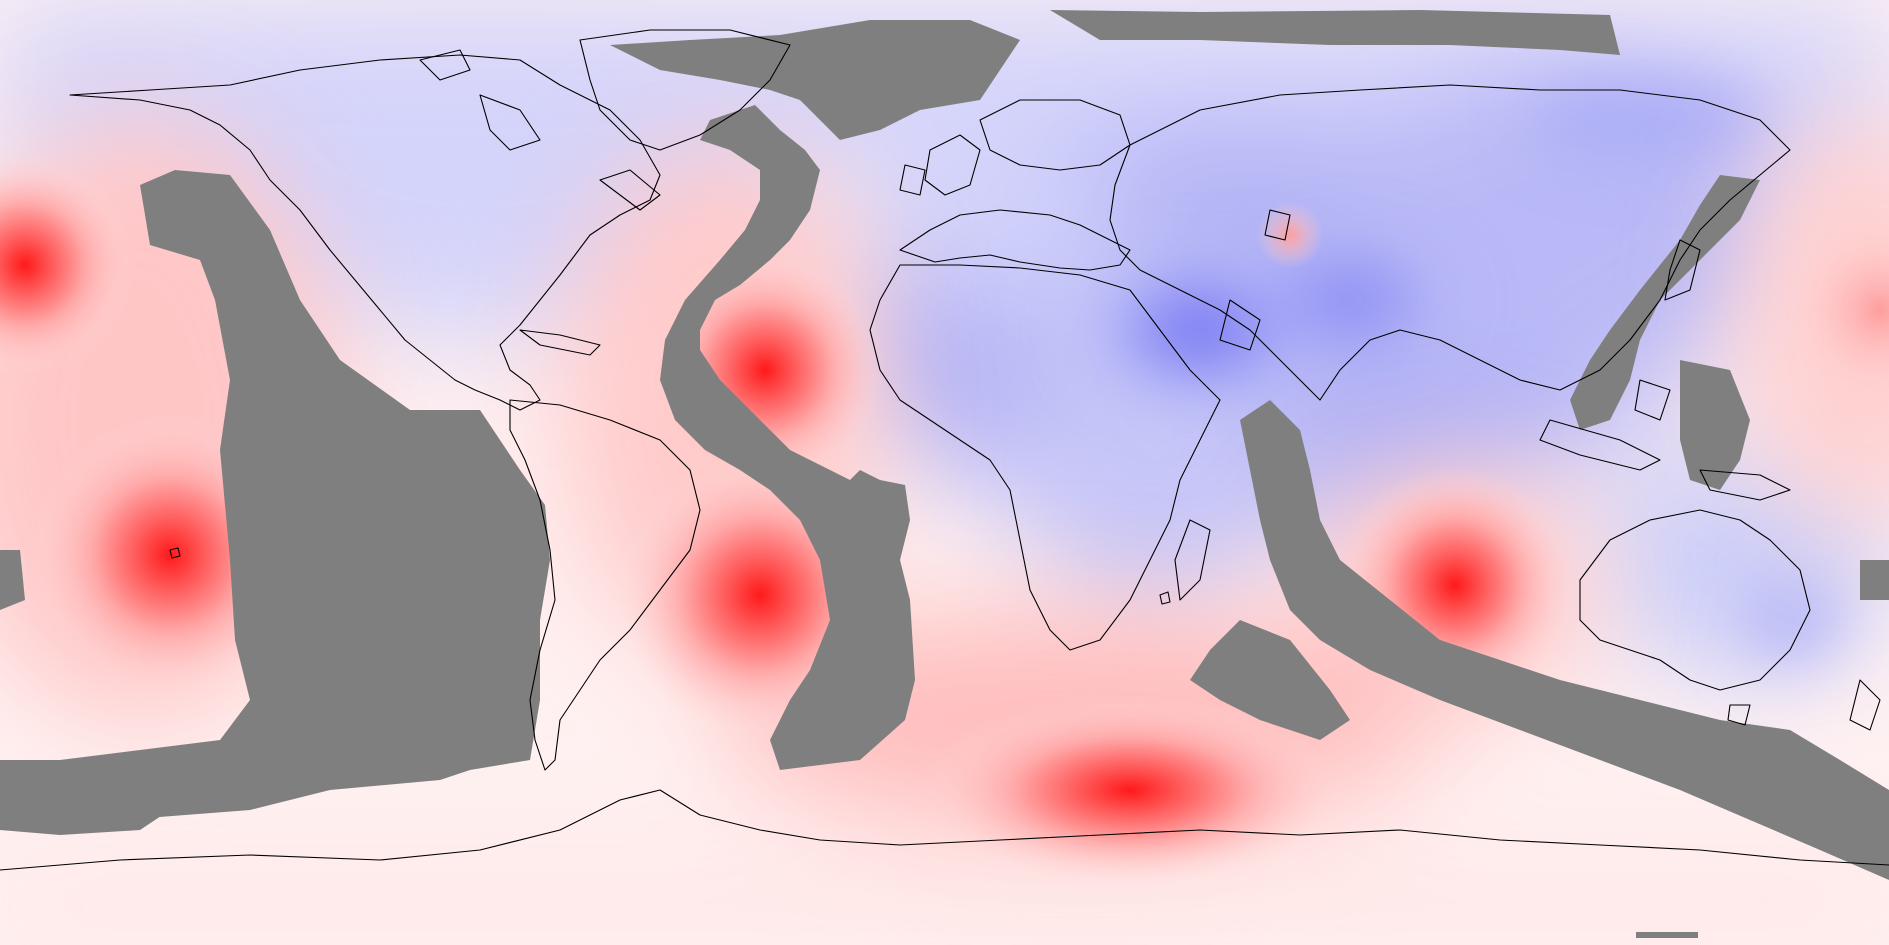  What do you see at coordinates (605, 585) in the screenshot?
I see `coastline-south-america` at bounding box center [605, 585].